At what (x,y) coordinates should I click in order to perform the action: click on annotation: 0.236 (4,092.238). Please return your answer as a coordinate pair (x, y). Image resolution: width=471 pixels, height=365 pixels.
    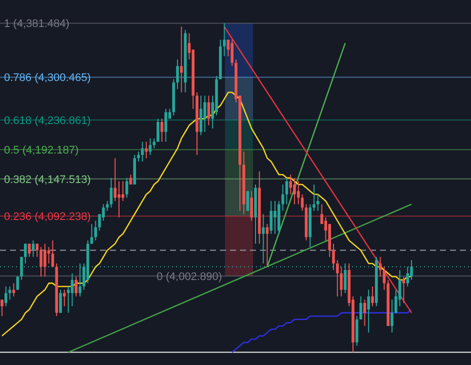
    Looking at the image, I should click on (47, 216).